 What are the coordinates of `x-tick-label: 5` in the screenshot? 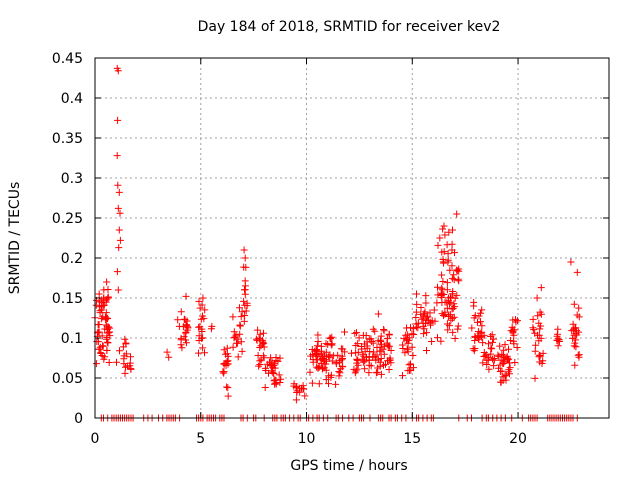 It's located at (200, 439).